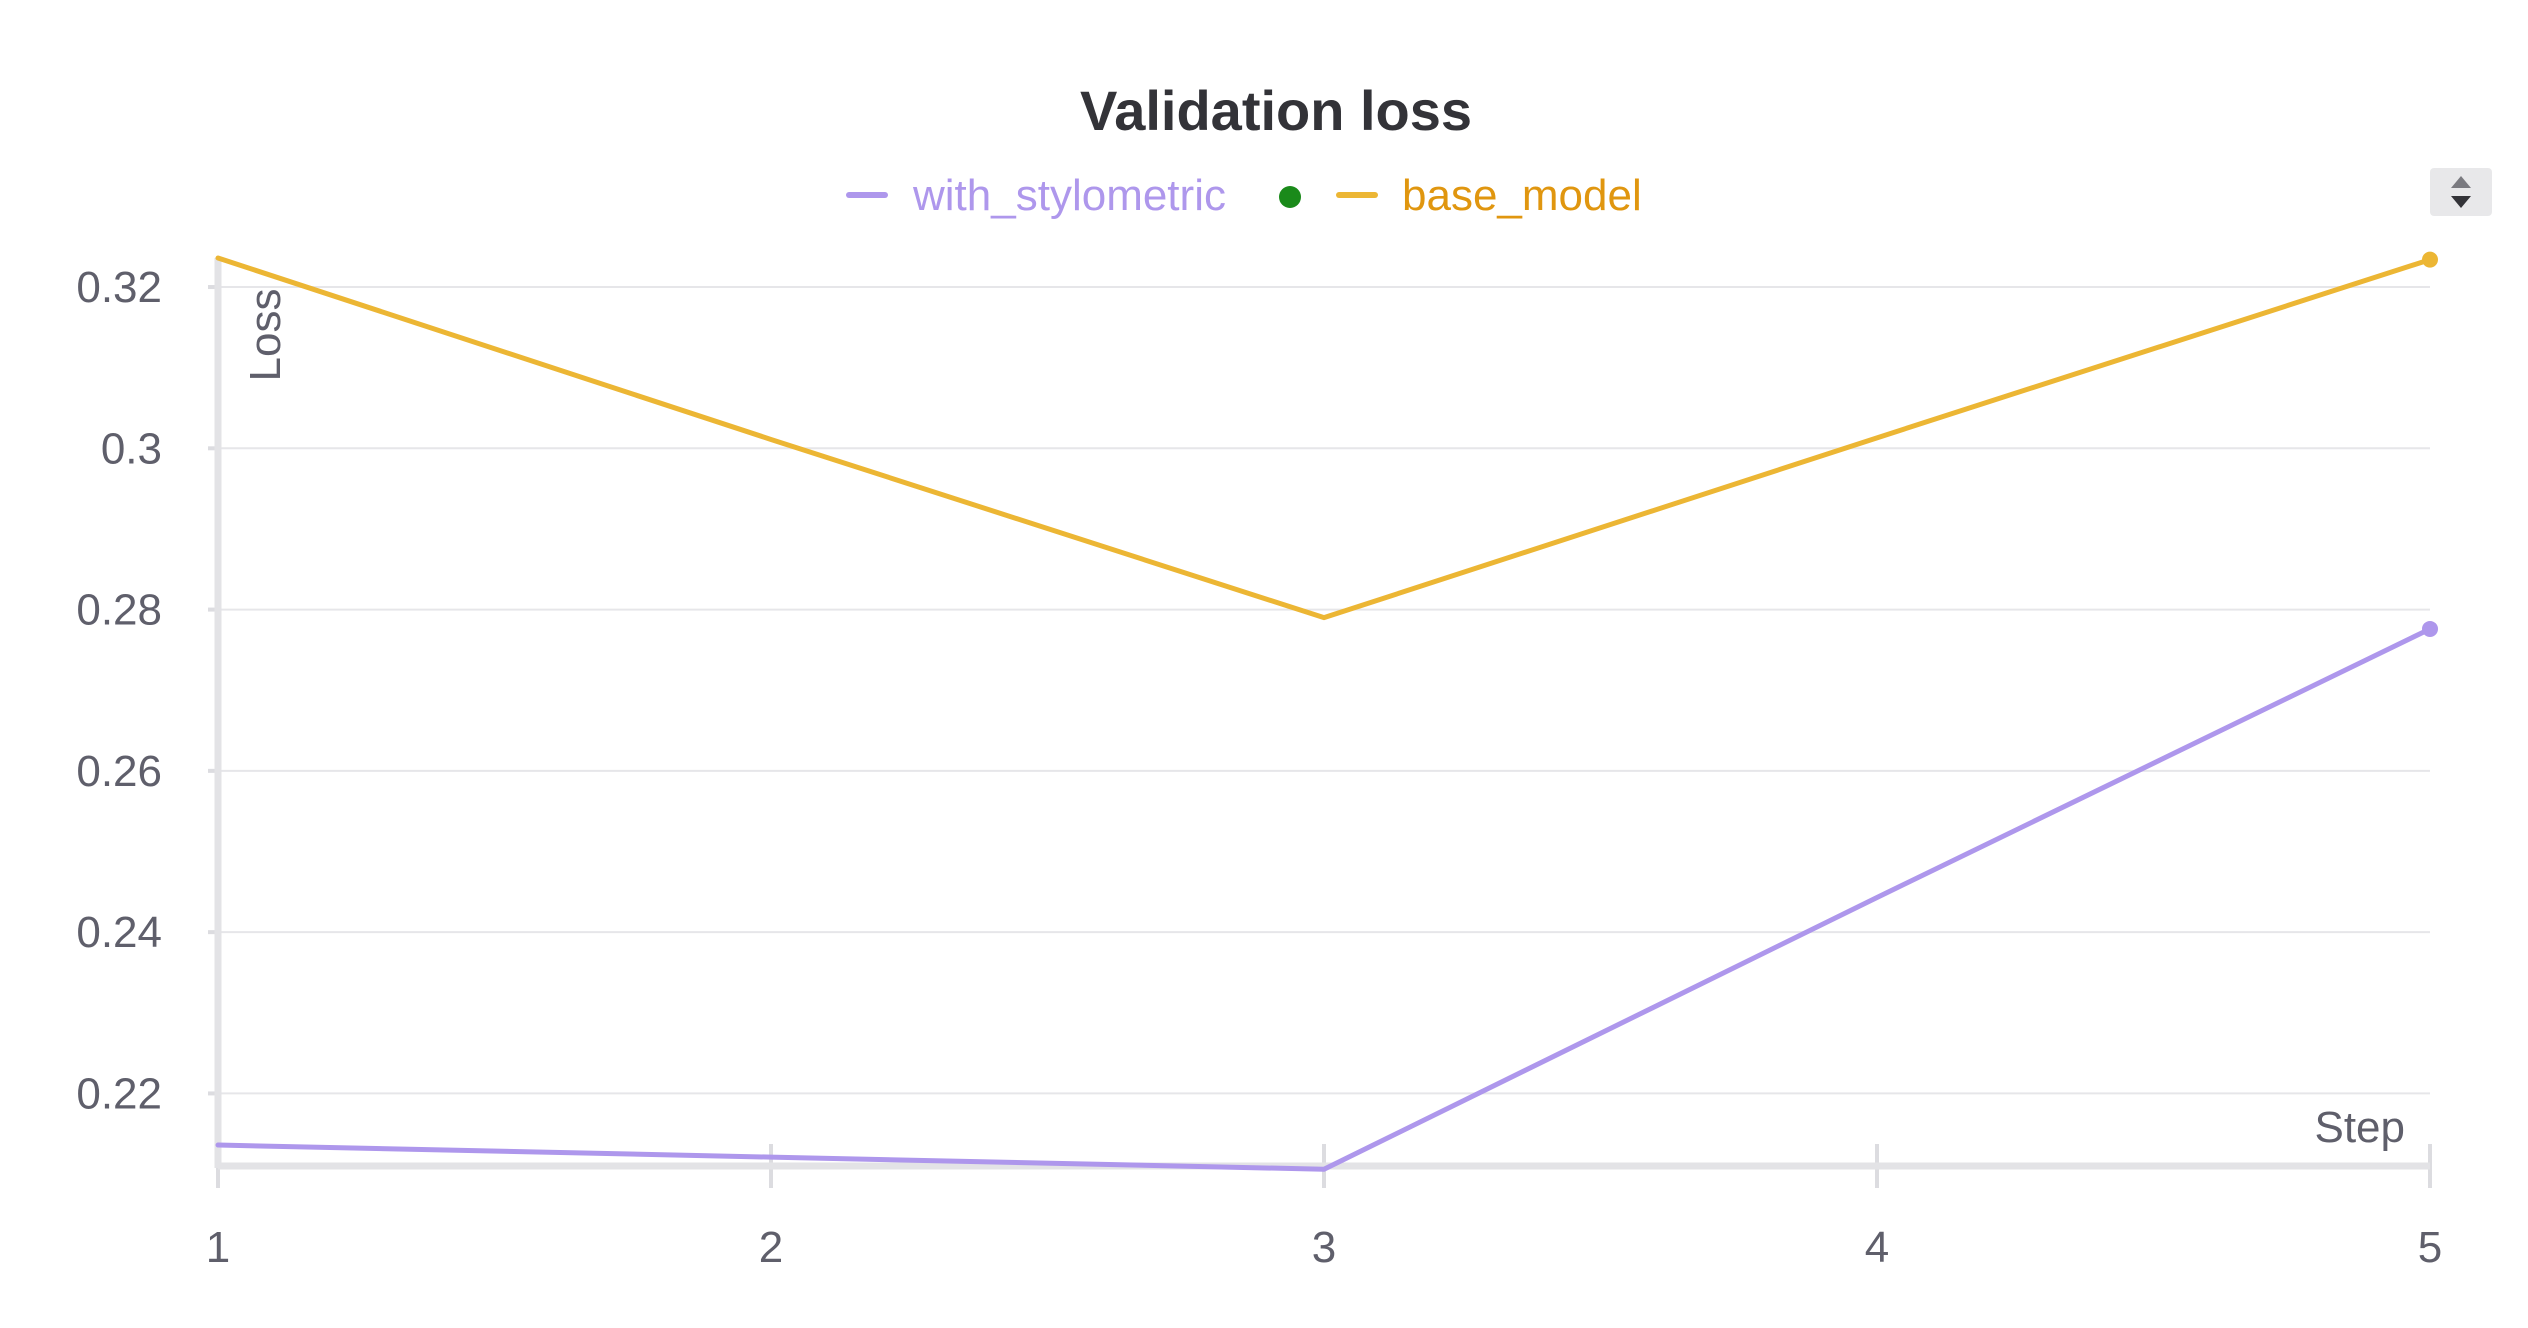 The height and width of the screenshot is (1328, 2528). I want to click on legend-status-dot, so click(1290, 197).